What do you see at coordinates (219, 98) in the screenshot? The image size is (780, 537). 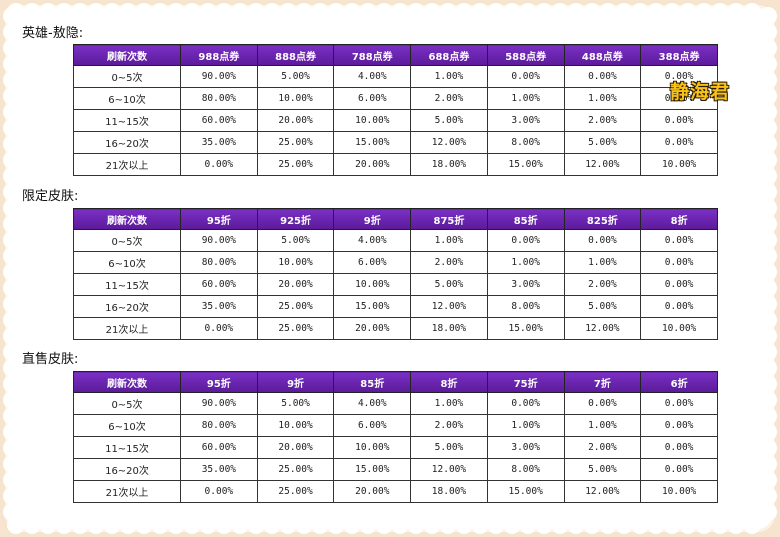 I see `probability-cell: 80.00%` at bounding box center [219, 98].